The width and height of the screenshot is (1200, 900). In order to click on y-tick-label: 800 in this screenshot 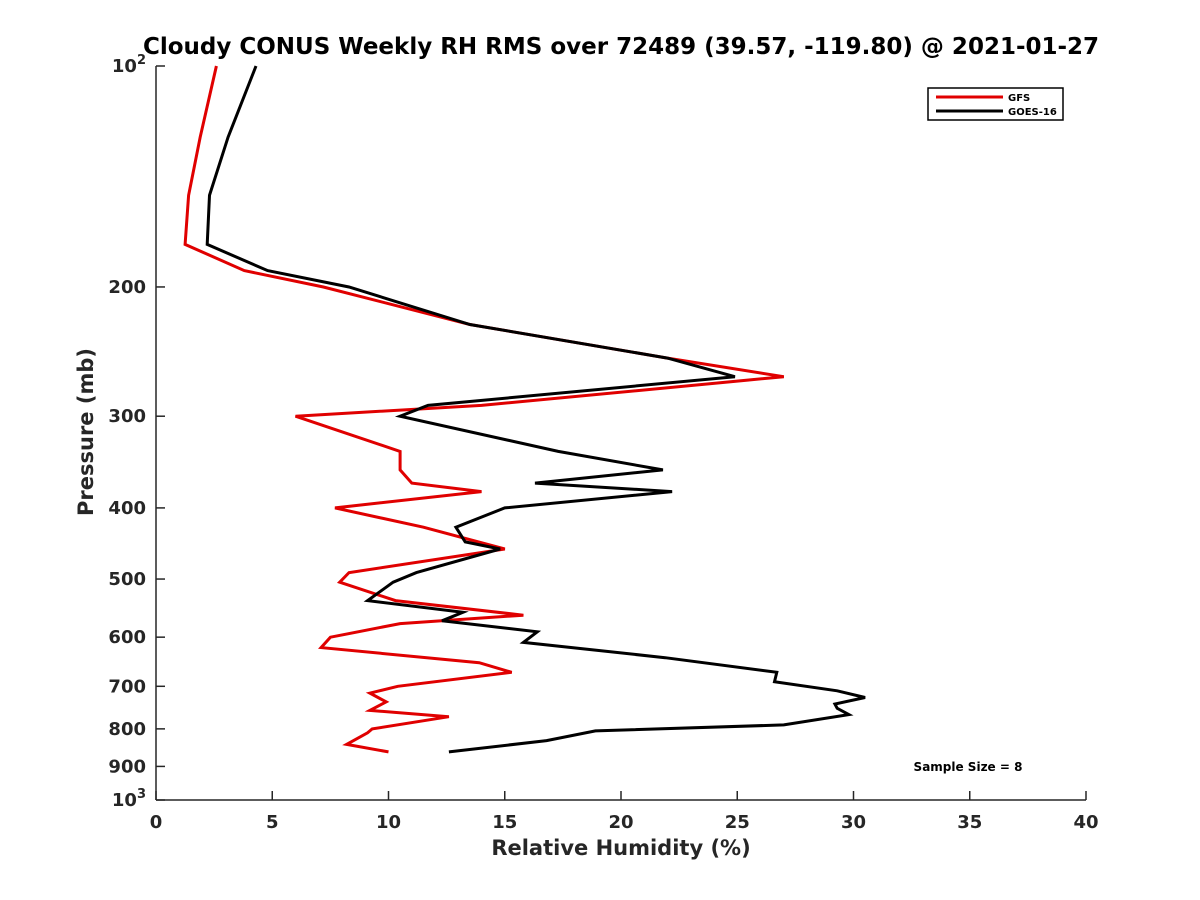, I will do `click(127, 729)`.